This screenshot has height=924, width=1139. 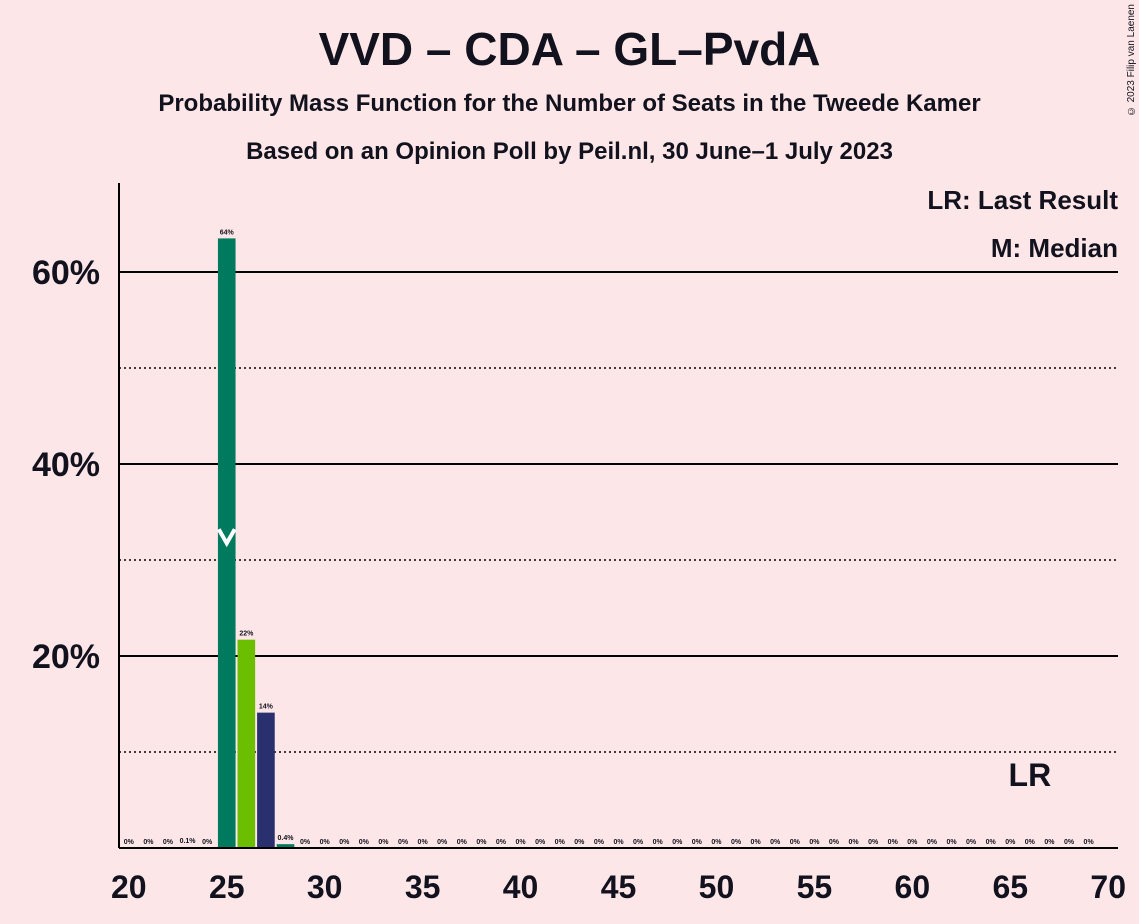 What do you see at coordinates (286, 838) in the screenshot?
I see `bar-value-label: 0.4%` at bounding box center [286, 838].